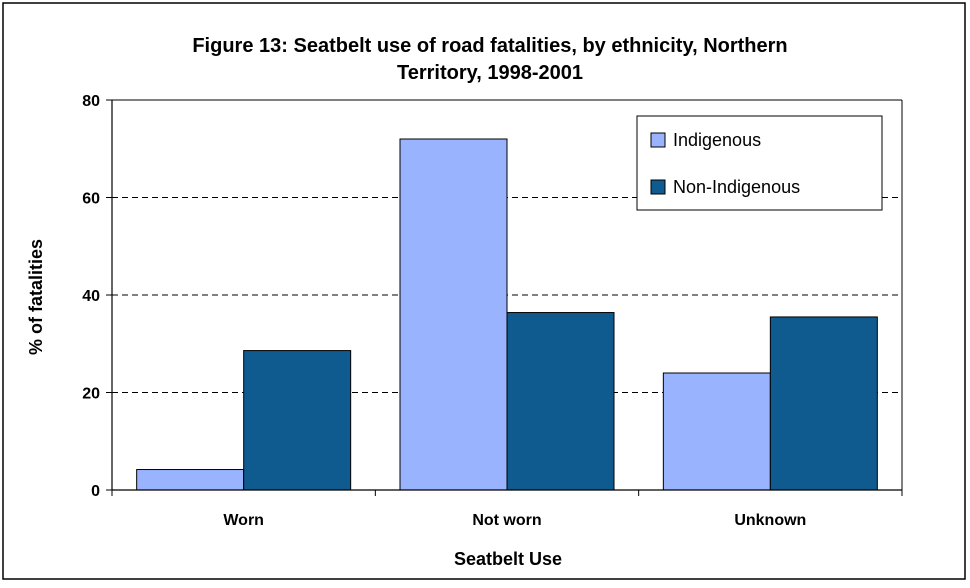 This screenshot has height=588, width=970. Describe the element at coordinates (91, 394) in the screenshot. I see `y-tick-label-20: 20` at that location.